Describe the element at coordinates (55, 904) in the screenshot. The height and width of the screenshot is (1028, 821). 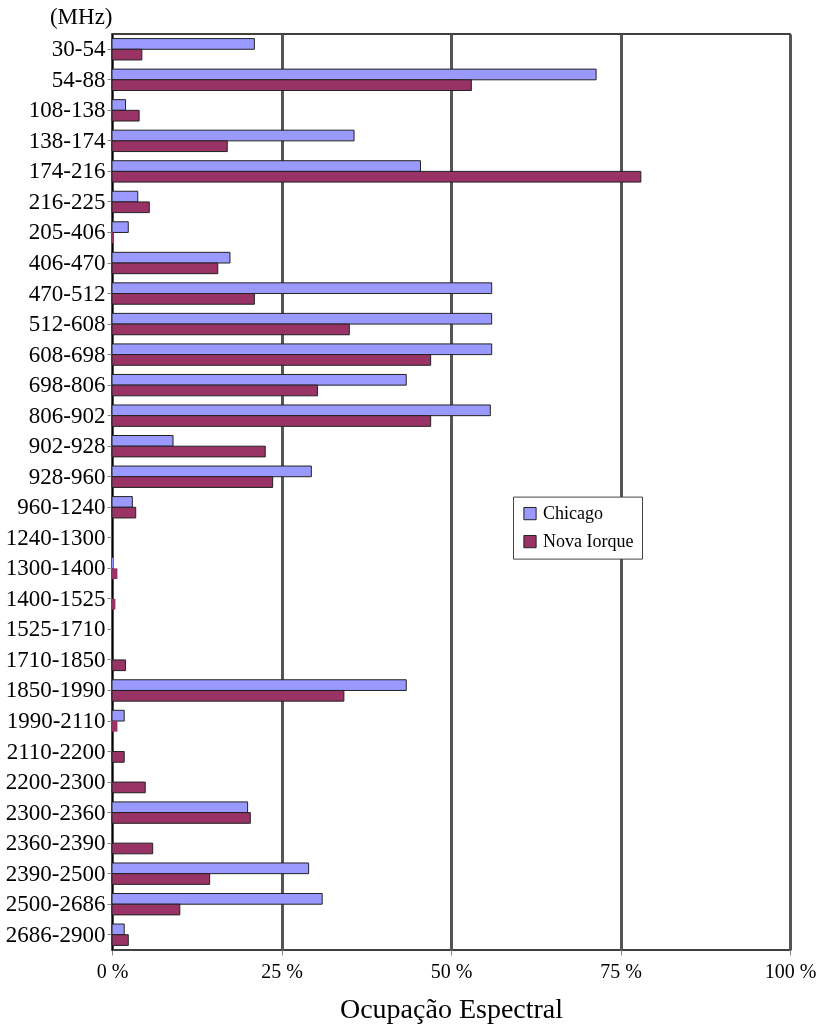
I see `y-tick-label: 2500-2686` at that location.